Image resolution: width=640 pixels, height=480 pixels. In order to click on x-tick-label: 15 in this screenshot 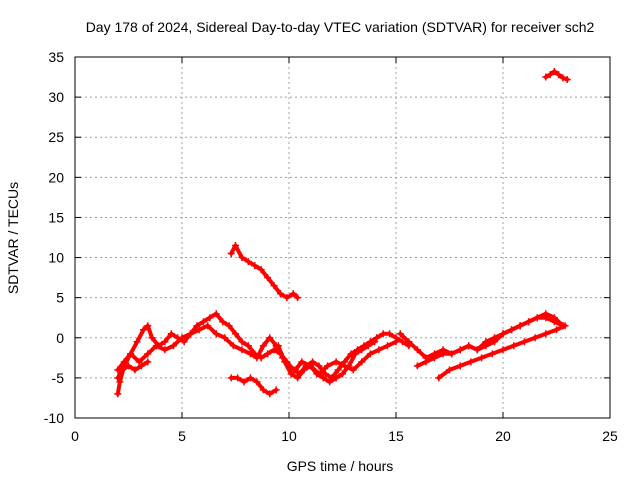, I will do `click(396, 436)`.